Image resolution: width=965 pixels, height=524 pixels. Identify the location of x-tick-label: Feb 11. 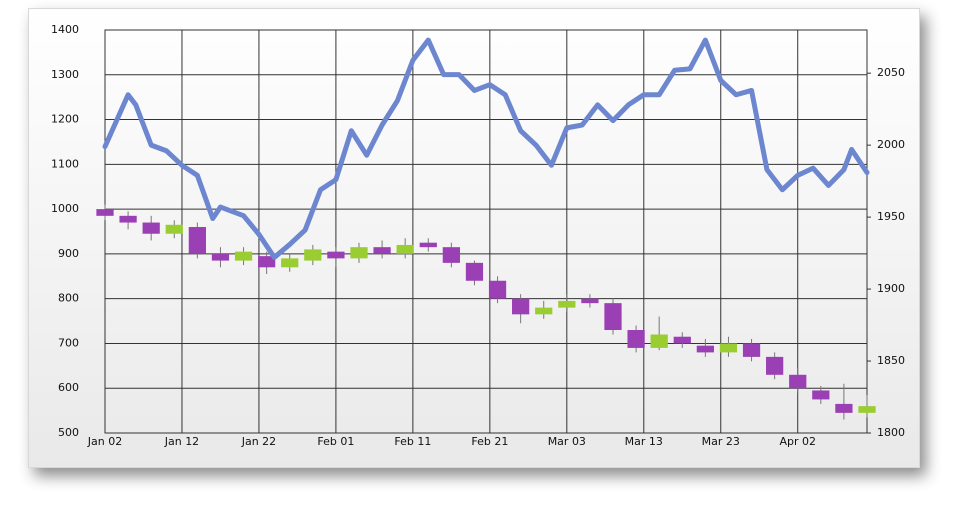
(412, 441).